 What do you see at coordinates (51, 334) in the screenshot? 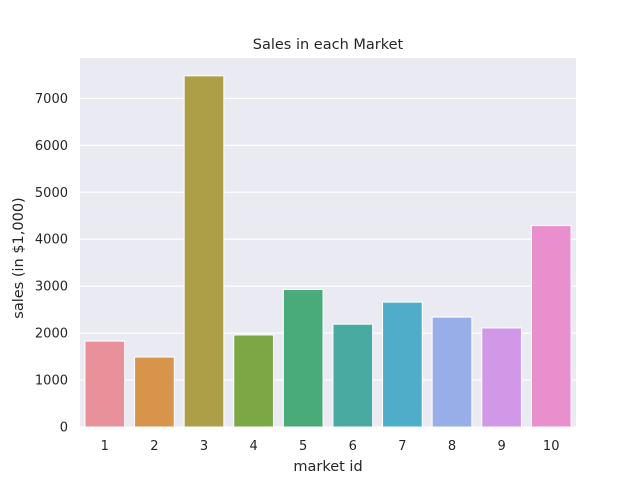
I see `y-tick-label: 2000` at bounding box center [51, 334].